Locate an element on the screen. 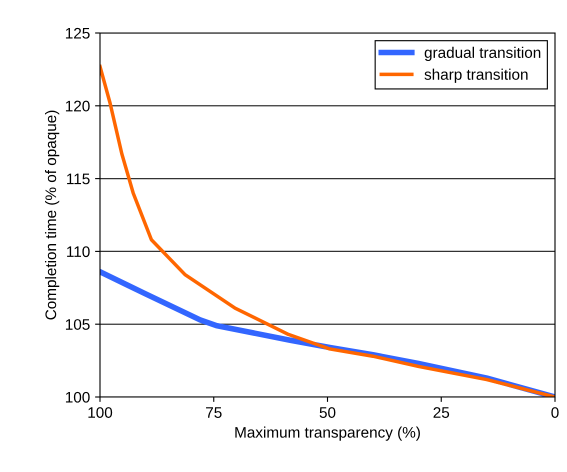 The image size is (567, 472). x-tick-label: 100 is located at coordinates (100, 412).